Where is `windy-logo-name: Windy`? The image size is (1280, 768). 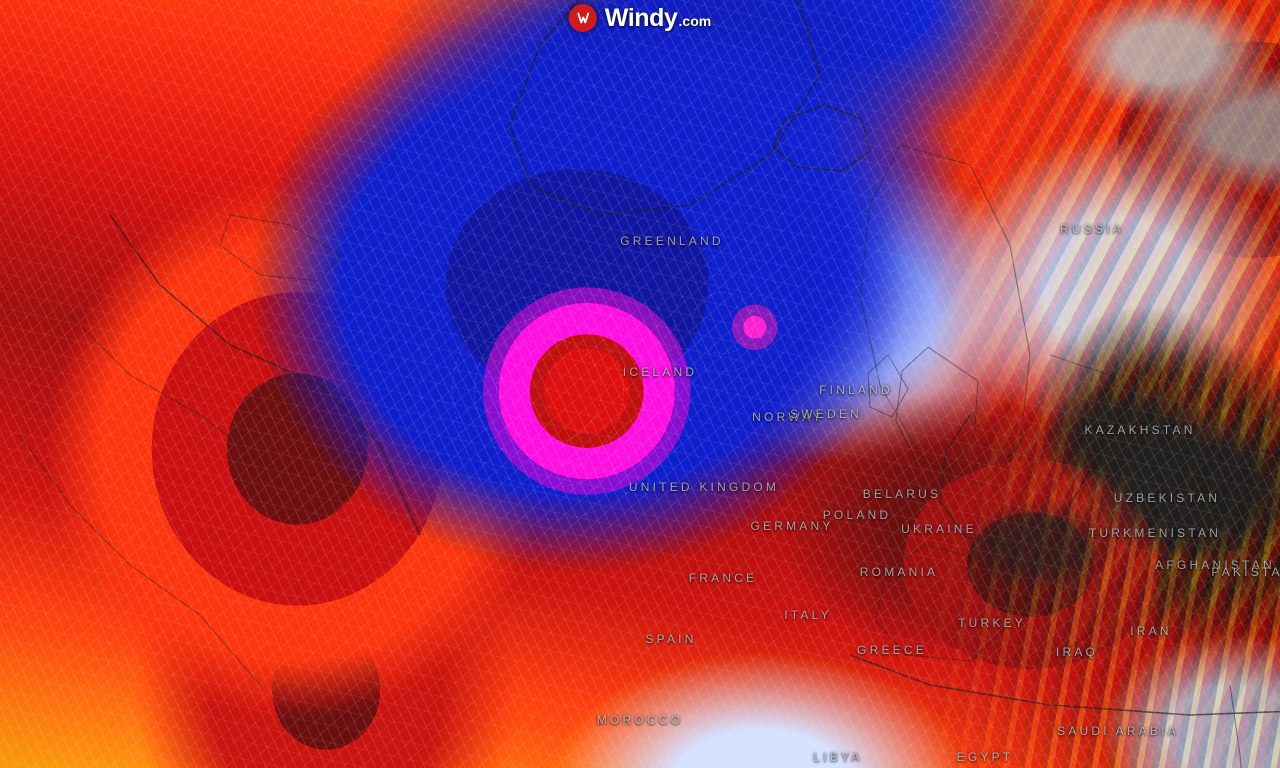 windy-logo-name: Windy is located at coordinates (641, 17).